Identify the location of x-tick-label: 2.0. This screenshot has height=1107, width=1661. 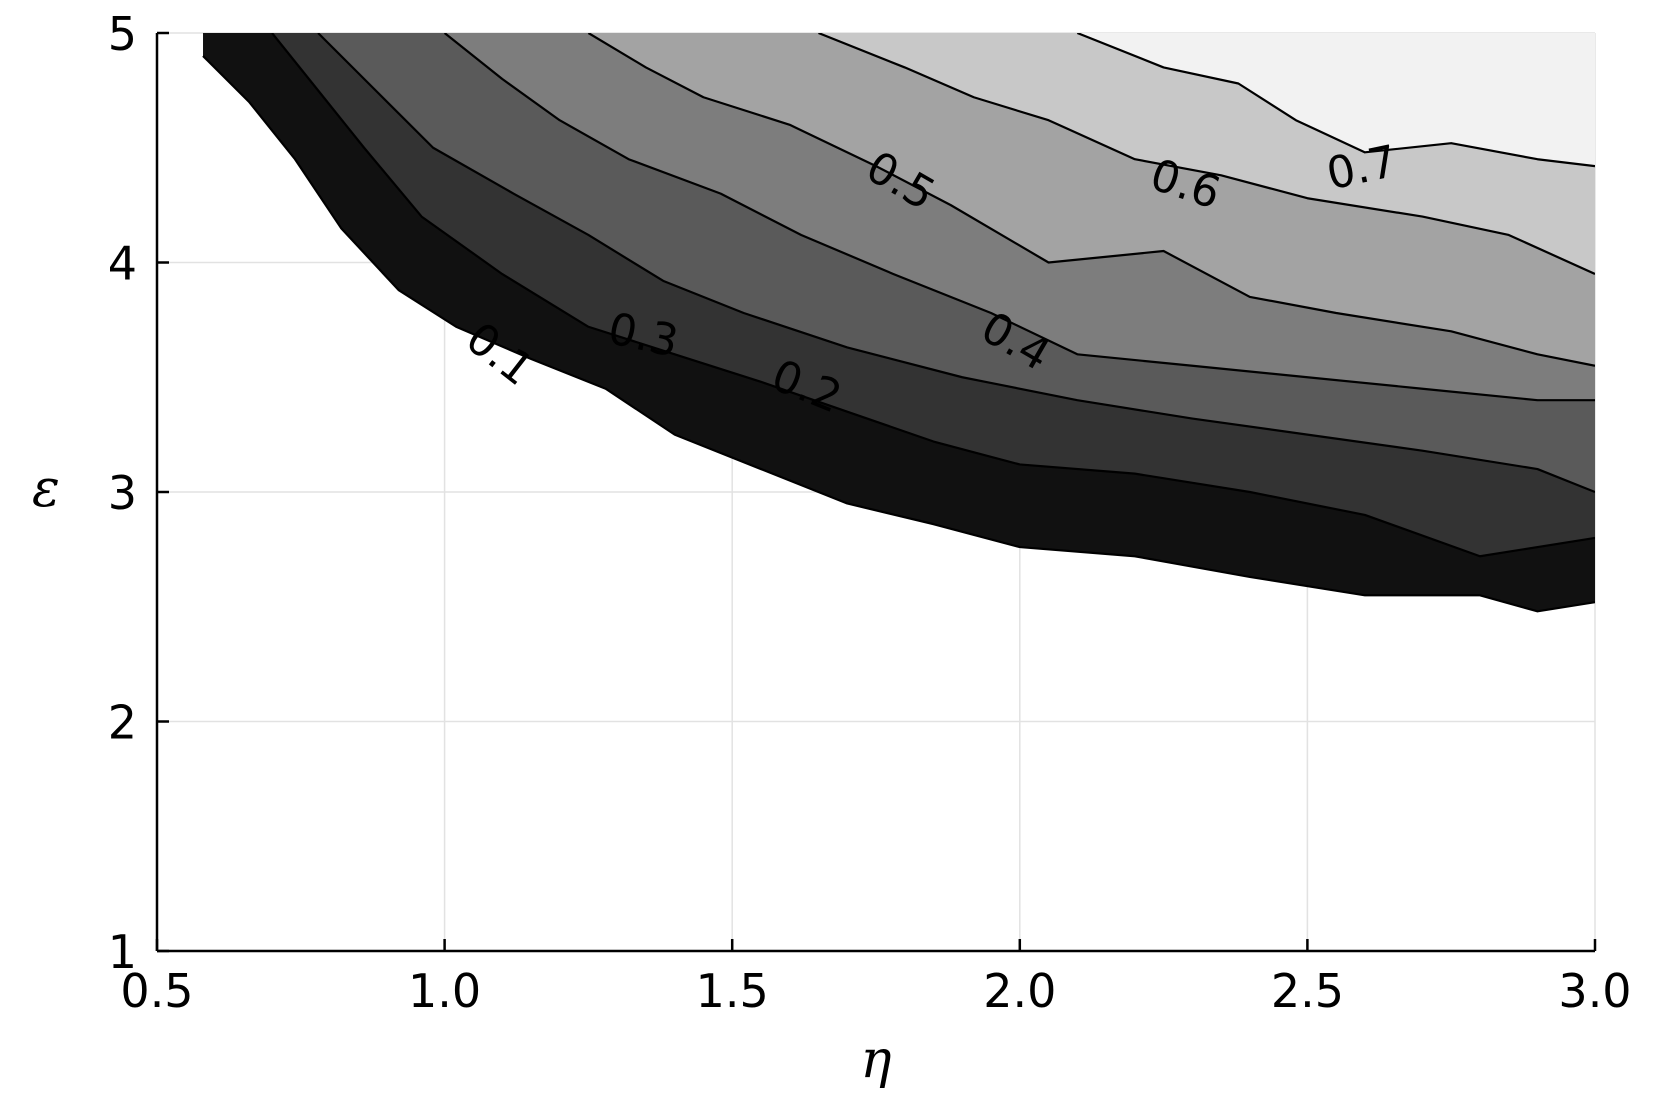
(1019, 991).